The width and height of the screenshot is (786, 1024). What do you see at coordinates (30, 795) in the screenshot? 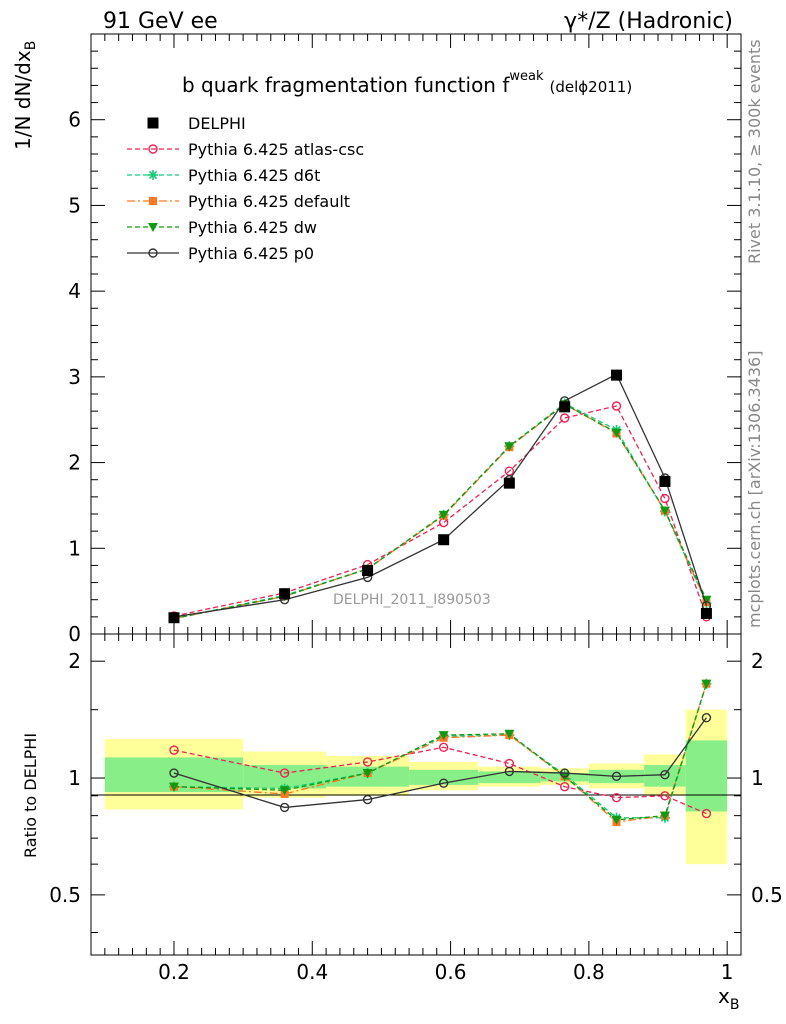
I see `ratio-axis-label: Ratio to DELPHI` at bounding box center [30, 795].